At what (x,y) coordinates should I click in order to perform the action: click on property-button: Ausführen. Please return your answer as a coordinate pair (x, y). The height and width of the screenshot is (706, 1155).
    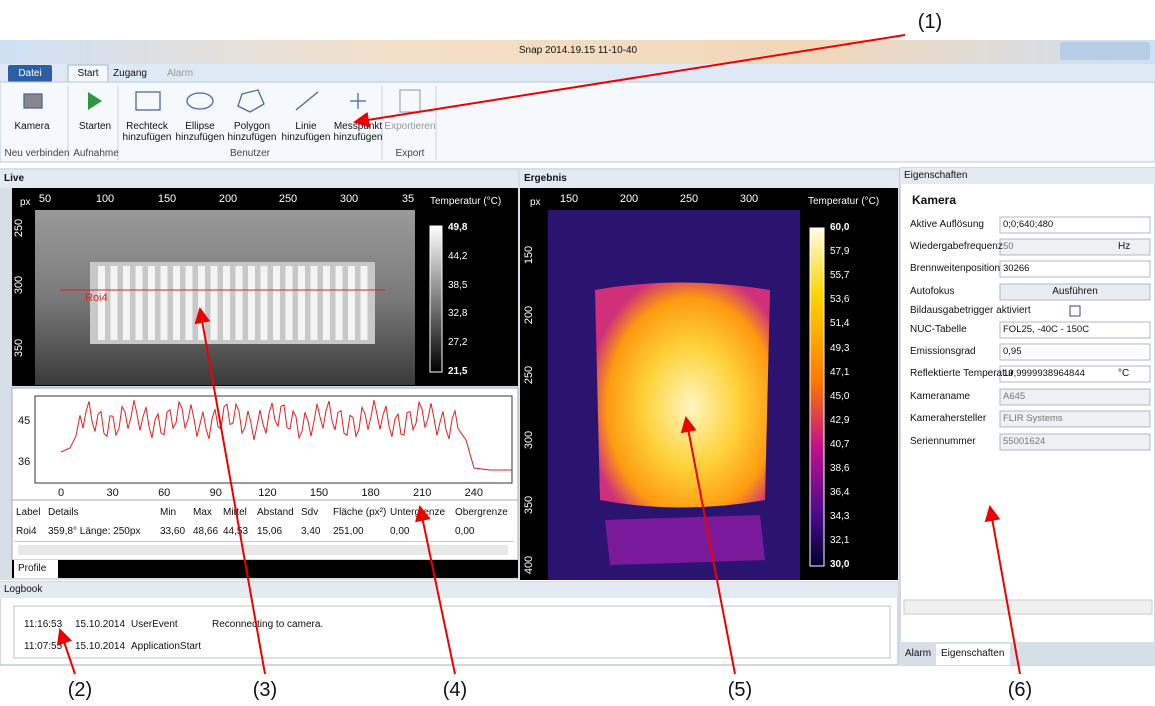
    Looking at the image, I should click on (1075, 291).